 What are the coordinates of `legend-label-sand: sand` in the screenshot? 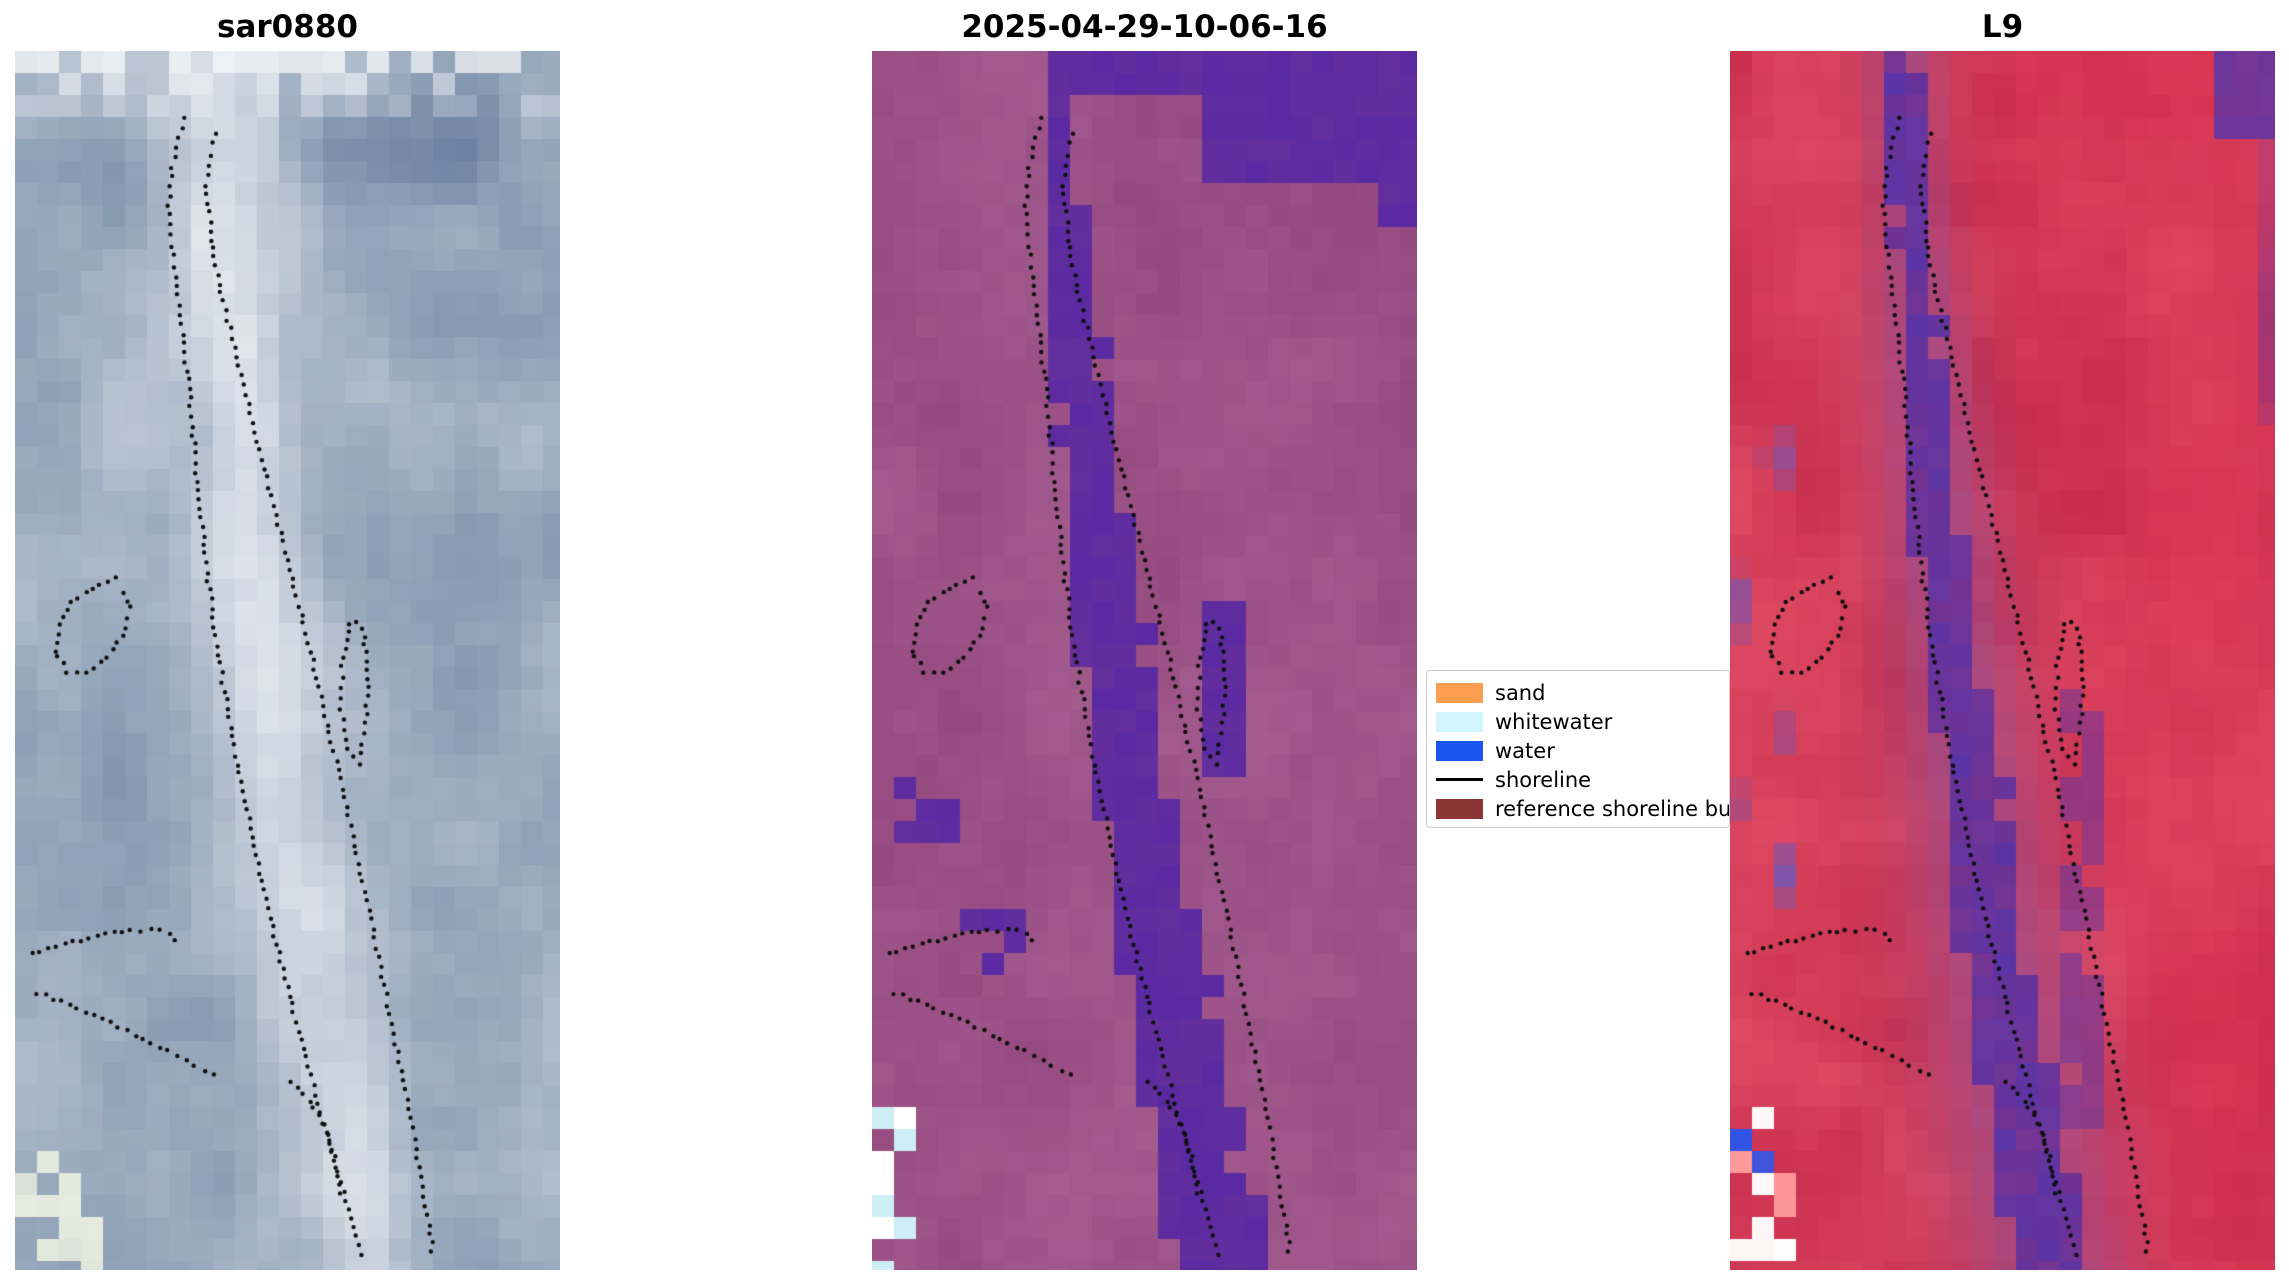 It's located at (1520, 692).